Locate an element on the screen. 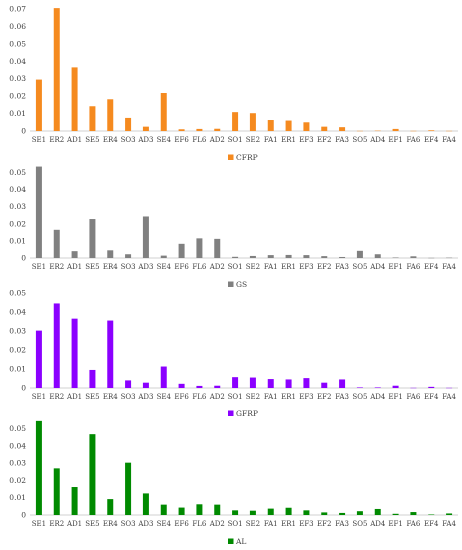 This screenshot has width=462, height=550. bar-er4 is located at coordinates (110, 254).